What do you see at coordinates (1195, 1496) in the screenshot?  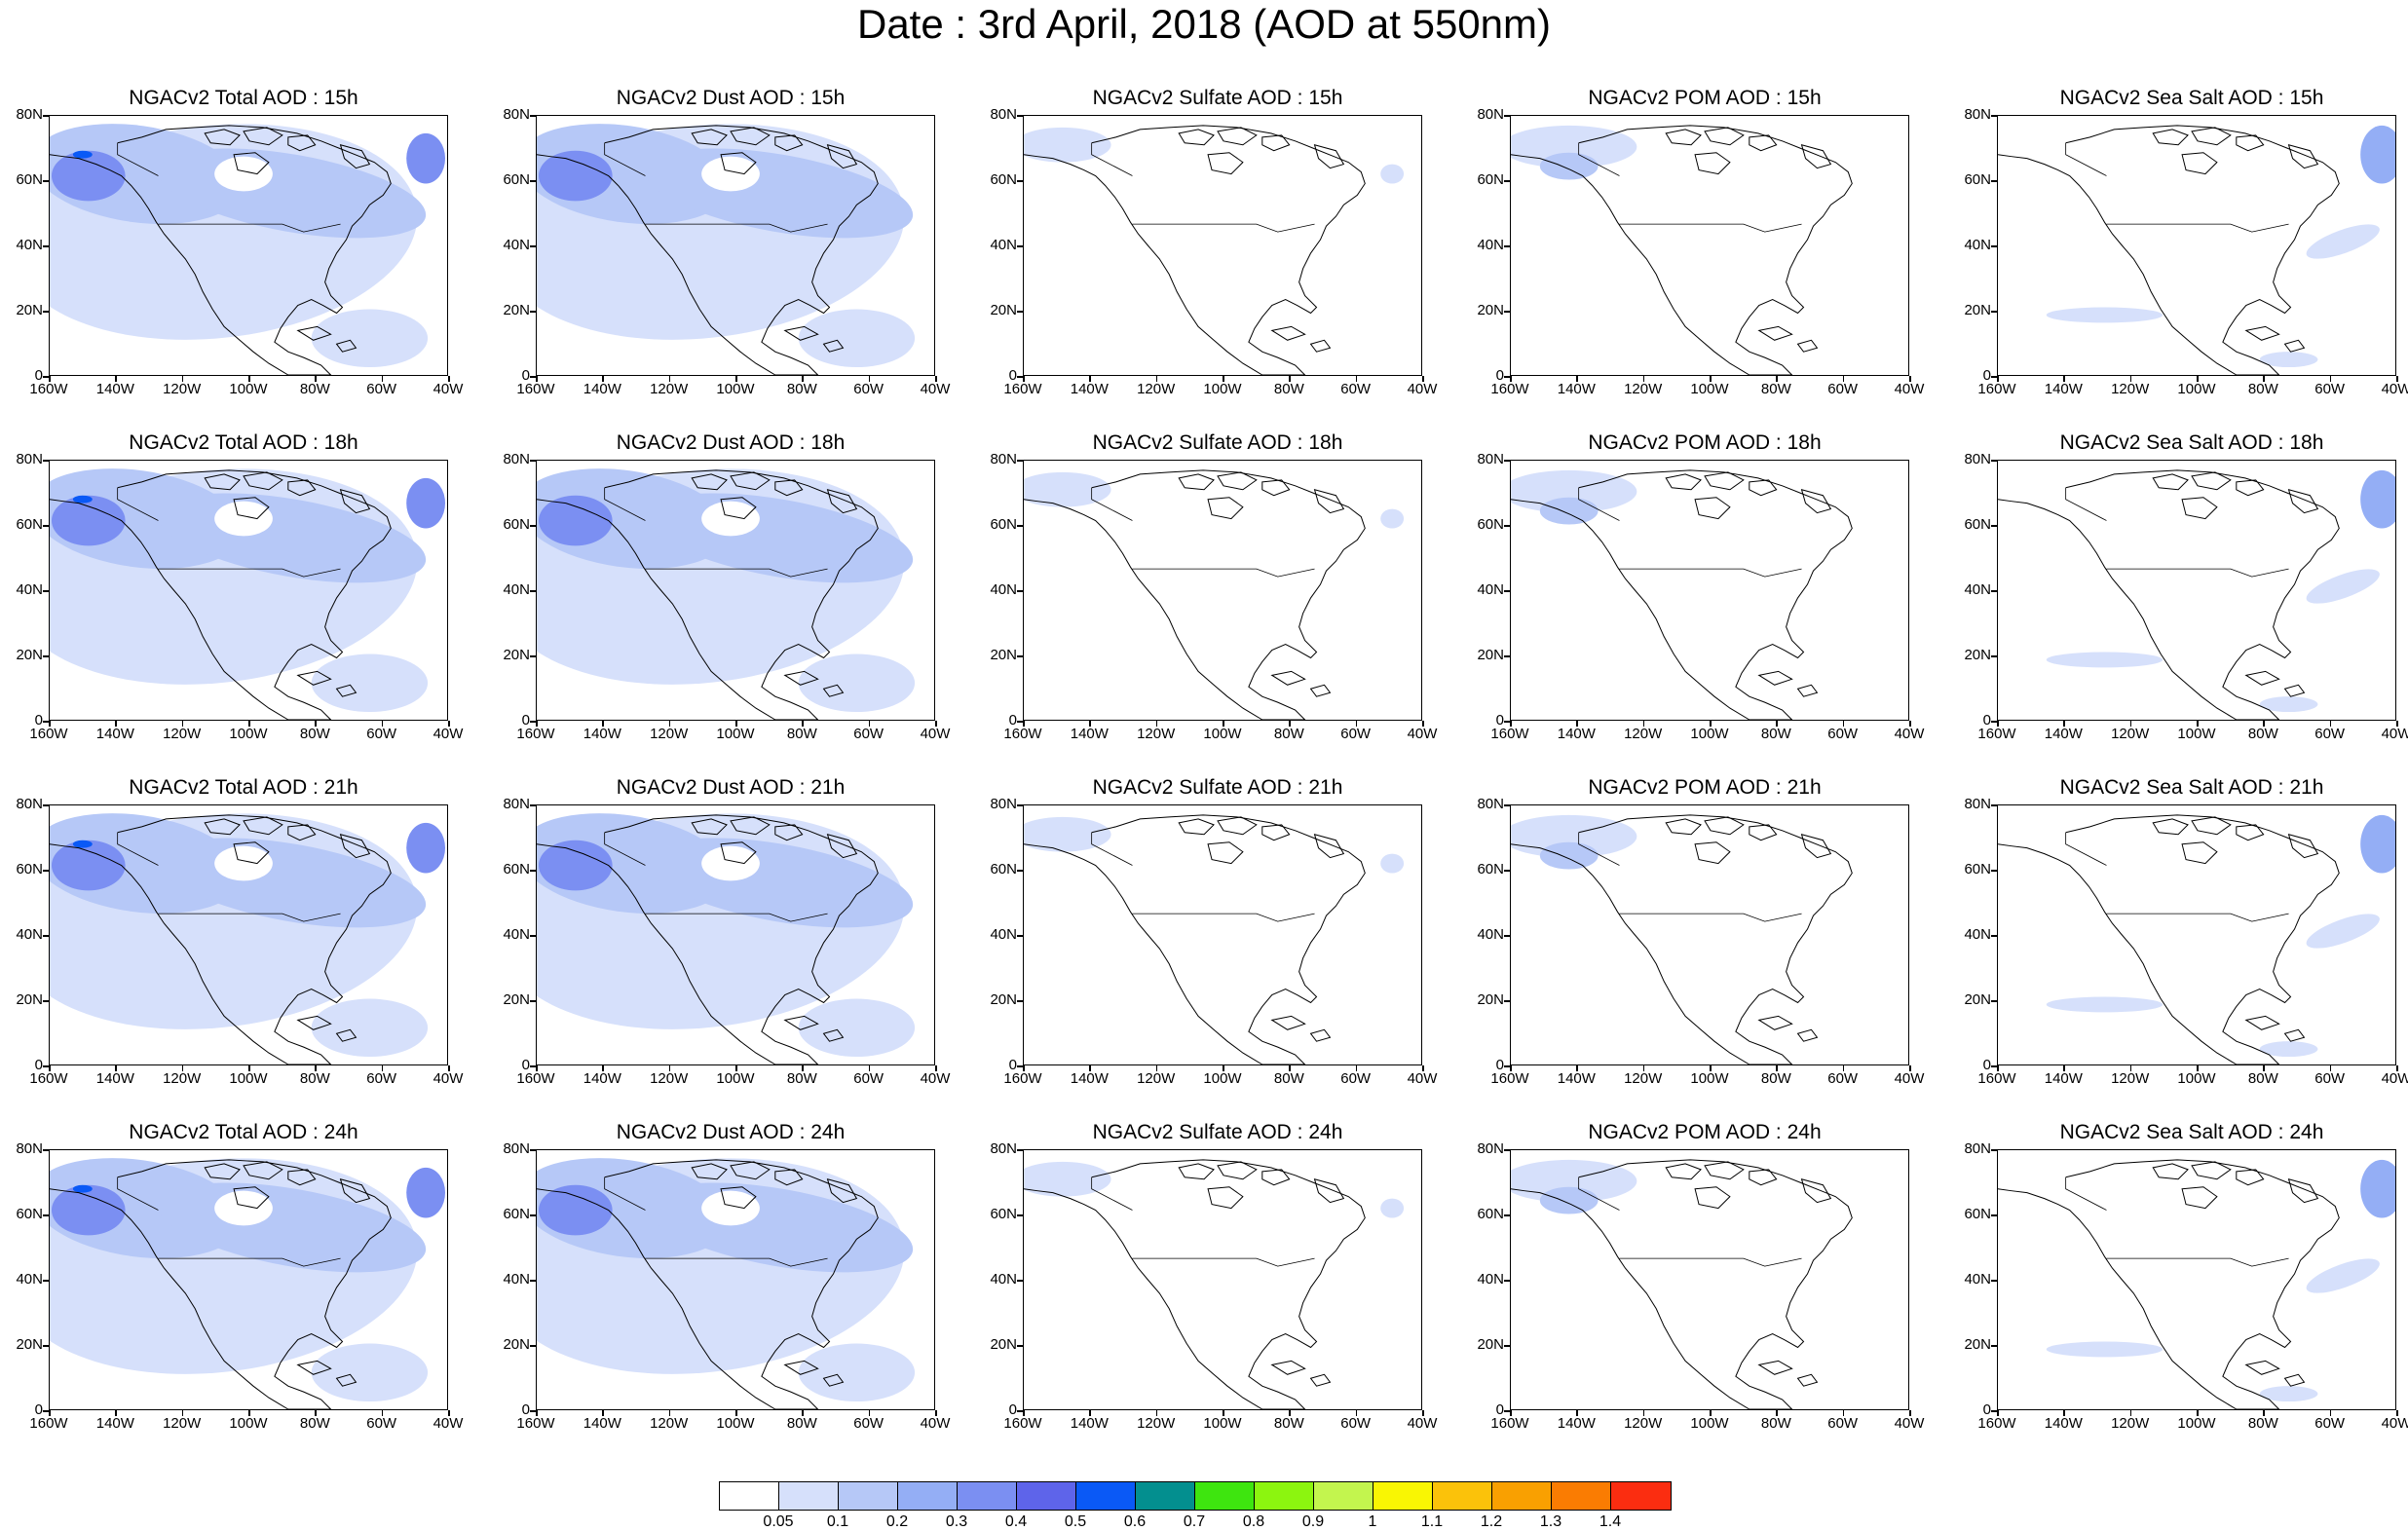 I see `colorbar` at bounding box center [1195, 1496].